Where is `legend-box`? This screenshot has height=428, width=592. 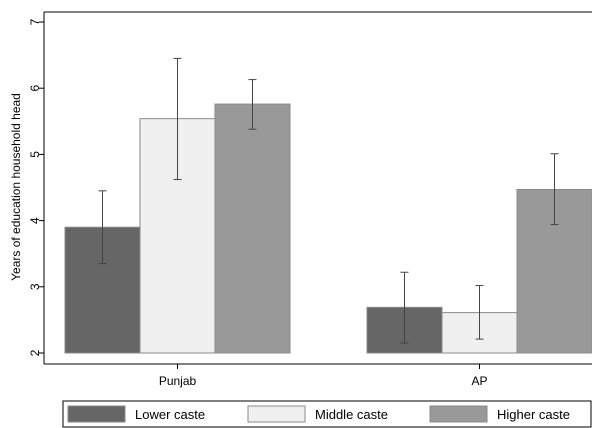 legend-box is located at coordinates (327, 414).